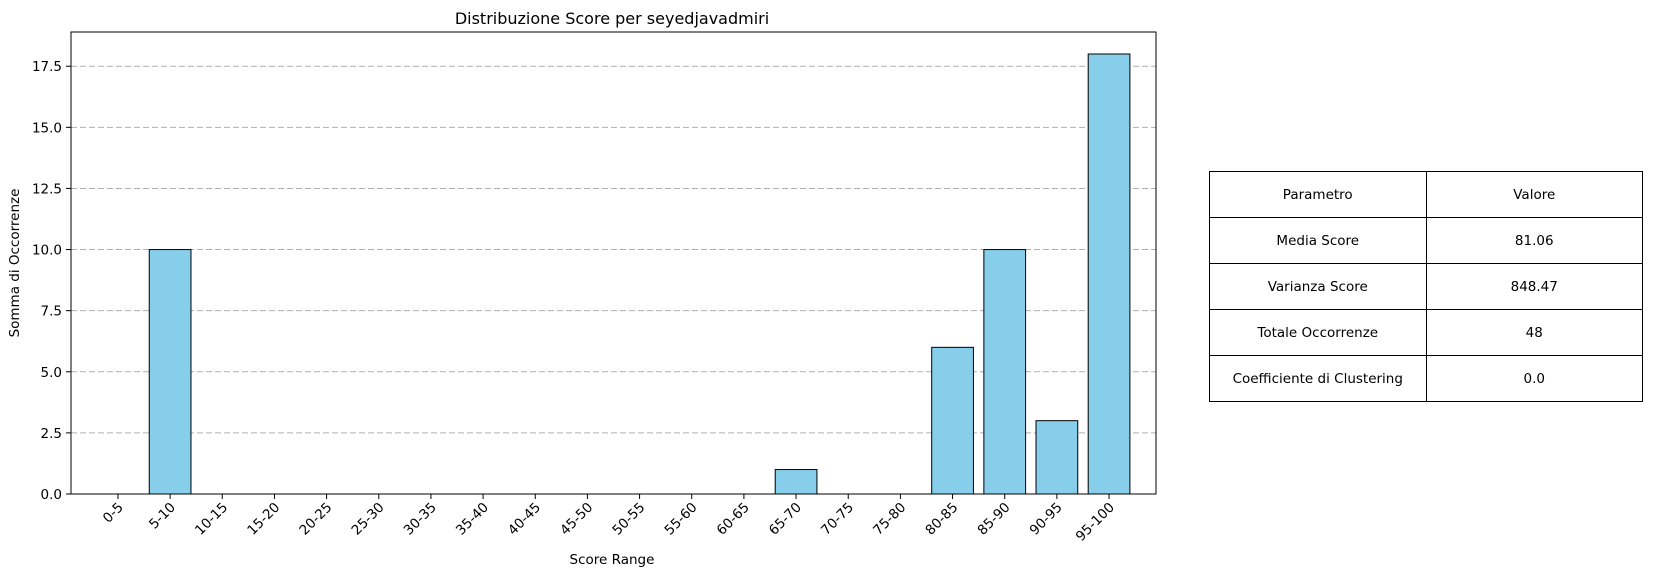  Describe the element at coordinates (1318, 332) in the screenshot. I see `table-cell-parameter: Totale Occorrenze` at that location.